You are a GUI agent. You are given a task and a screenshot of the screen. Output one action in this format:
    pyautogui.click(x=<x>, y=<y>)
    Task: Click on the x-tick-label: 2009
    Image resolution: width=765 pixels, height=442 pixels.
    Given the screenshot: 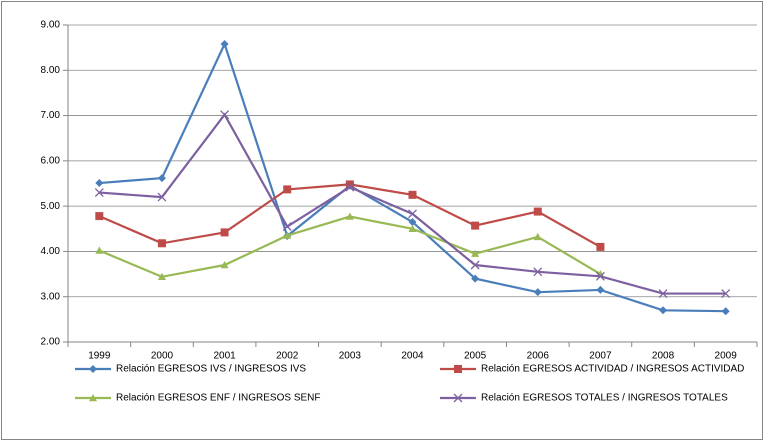 What is the action you would take?
    pyautogui.click(x=726, y=356)
    